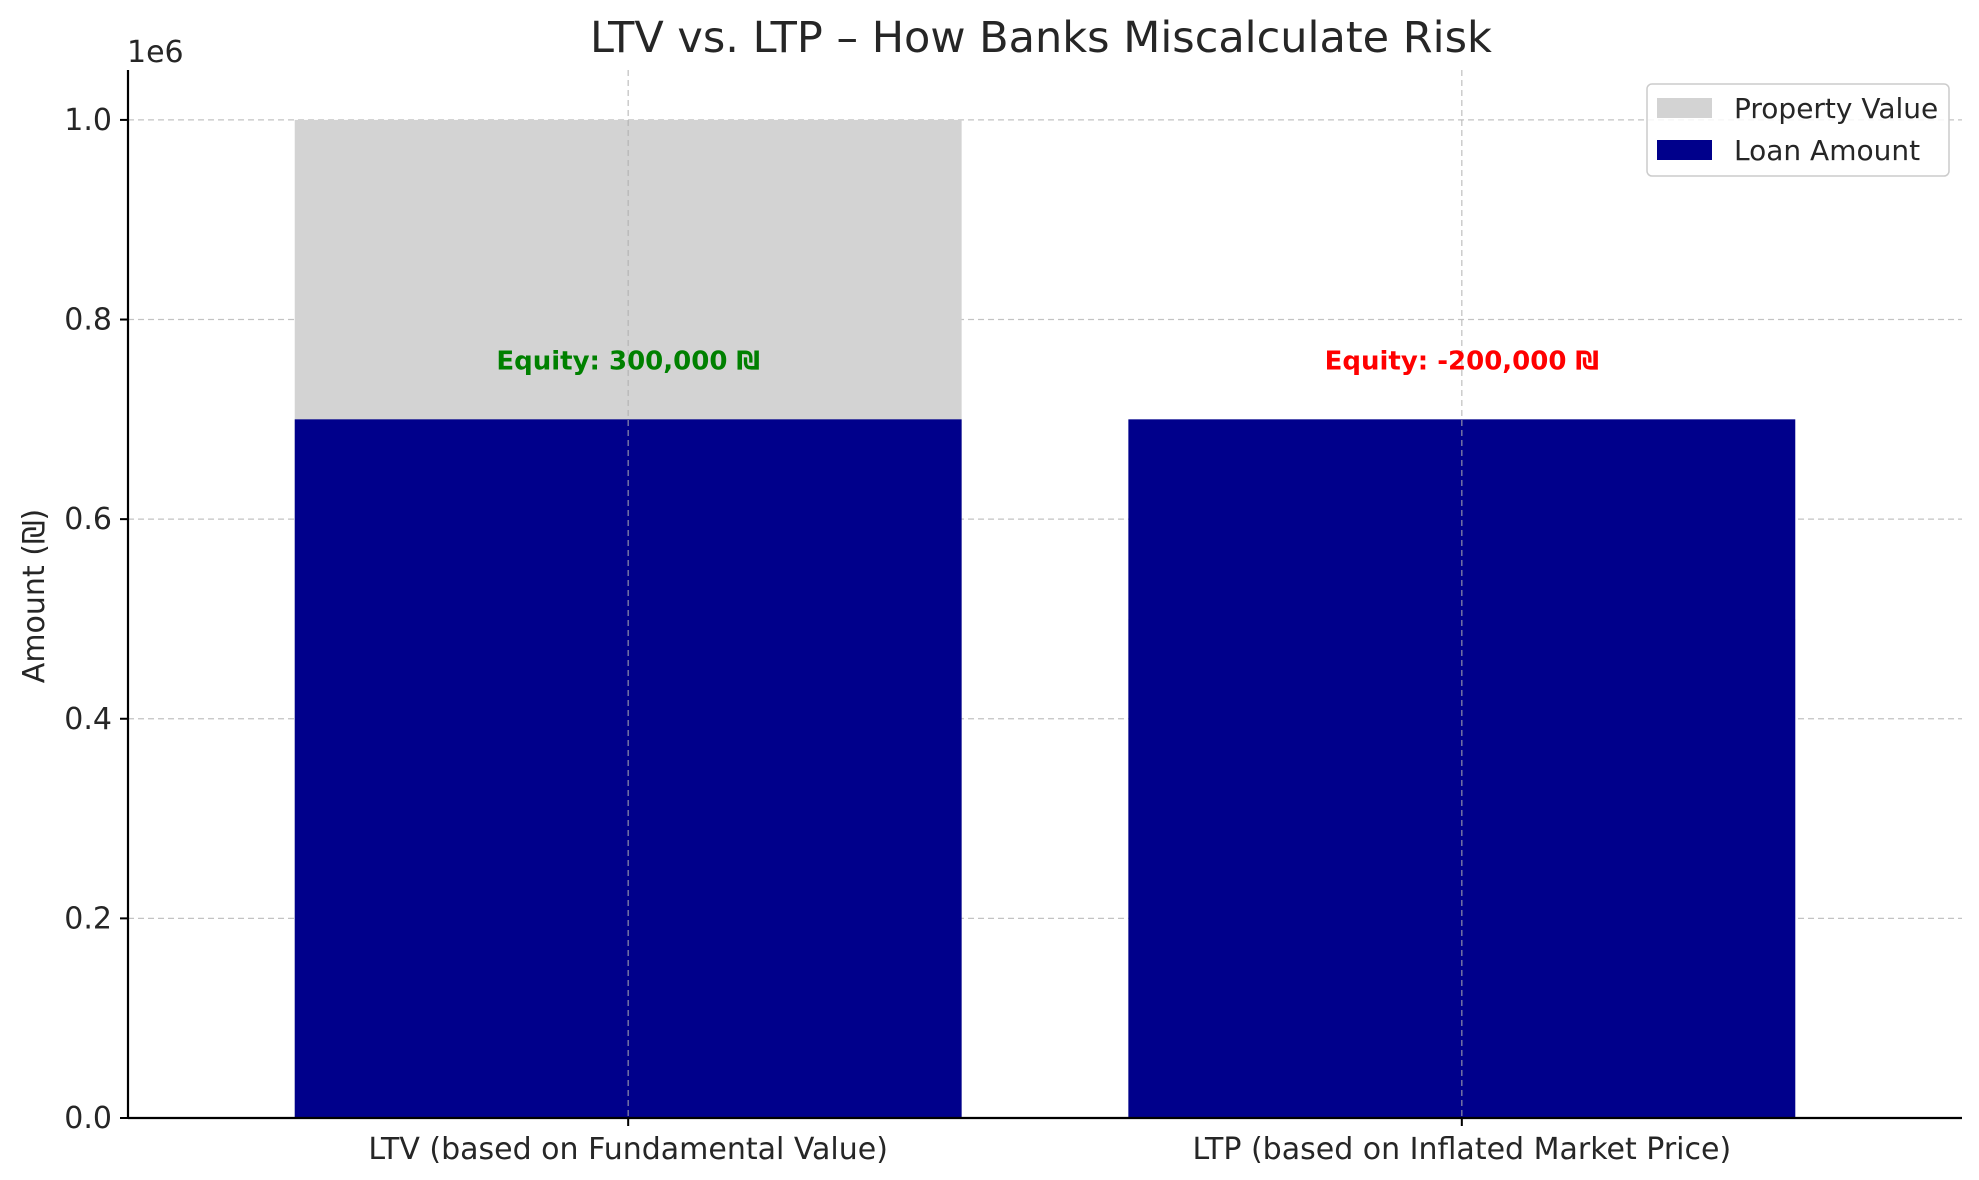 The height and width of the screenshot is (1180, 1979). What do you see at coordinates (88, 1118) in the screenshot?
I see `y-tick-label: 0.0` at bounding box center [88, 1118].